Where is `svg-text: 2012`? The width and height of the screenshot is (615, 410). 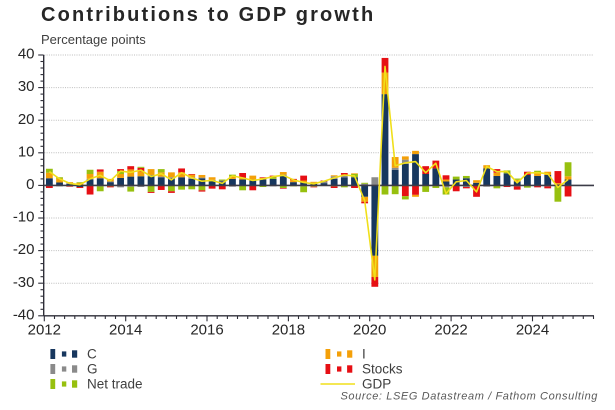
svg-text: 2012 is located at coordinates (44, 330).